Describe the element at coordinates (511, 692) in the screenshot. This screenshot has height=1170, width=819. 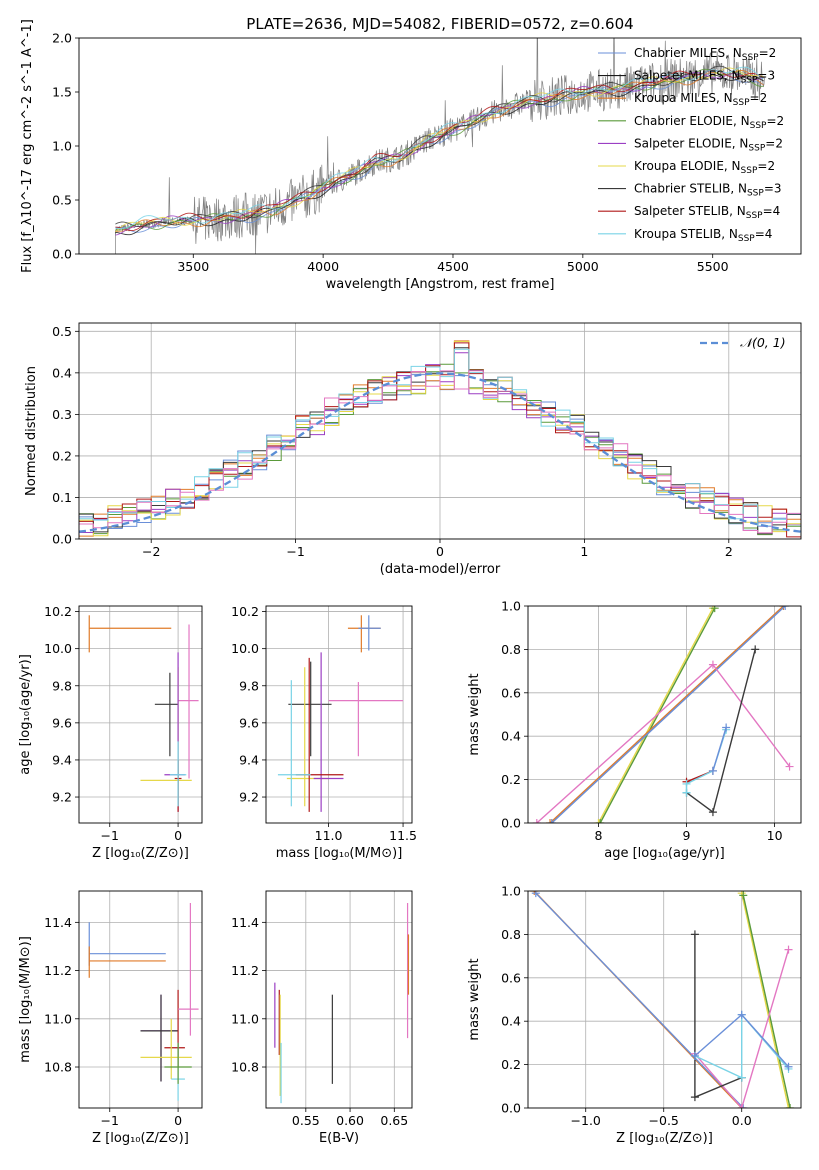
I see `y-tick-label: 0.6` at that location.